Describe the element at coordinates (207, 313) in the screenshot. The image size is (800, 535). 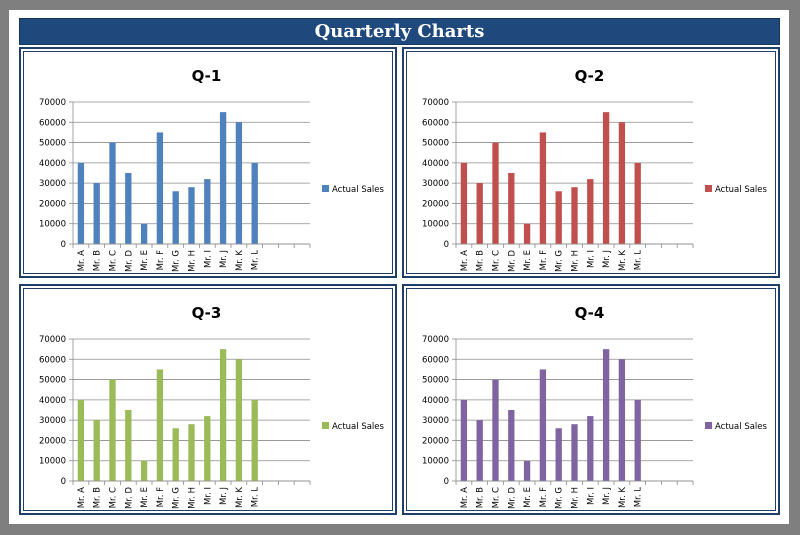
I see `chart-title: Q-3` at that location.